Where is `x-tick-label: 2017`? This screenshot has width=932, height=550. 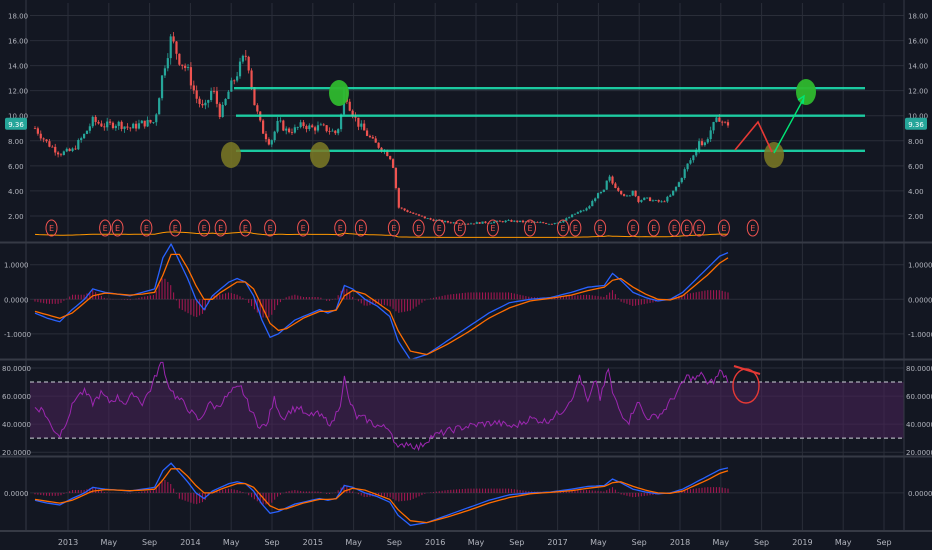
x-tick-label: 2017 is located at coordinates (557, 542).